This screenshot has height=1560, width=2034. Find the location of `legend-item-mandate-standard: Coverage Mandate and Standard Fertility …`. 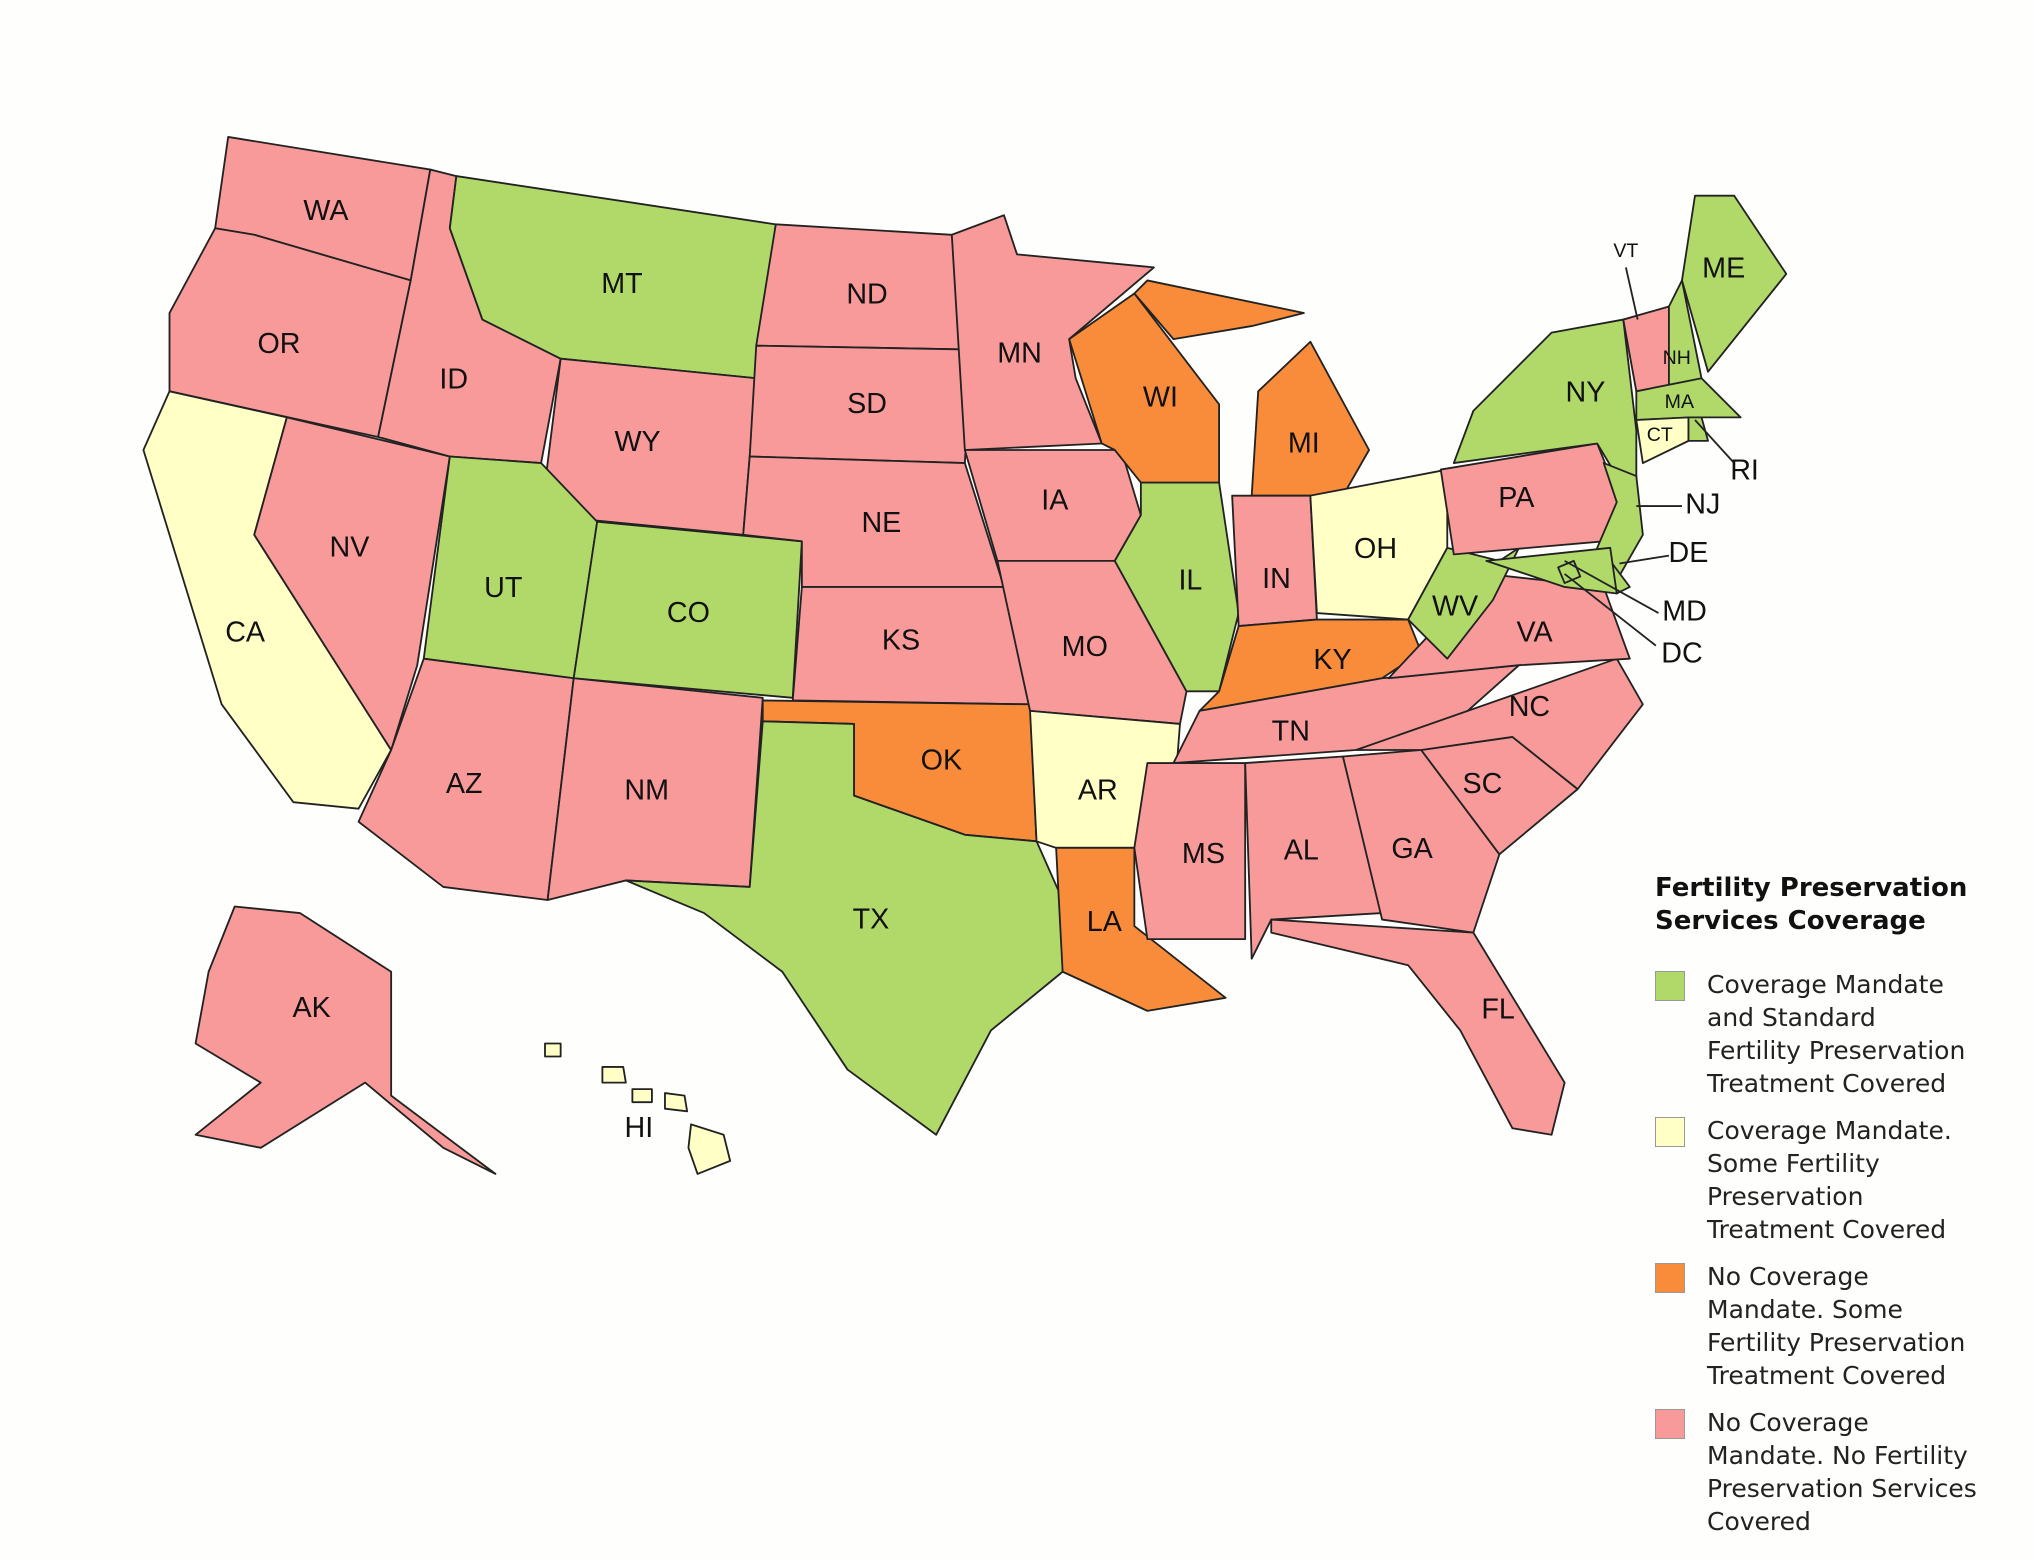

legend-item-mandate-standard: Coverage Mandate and Standard Fertility … is located at coordinates (1835, 1034).